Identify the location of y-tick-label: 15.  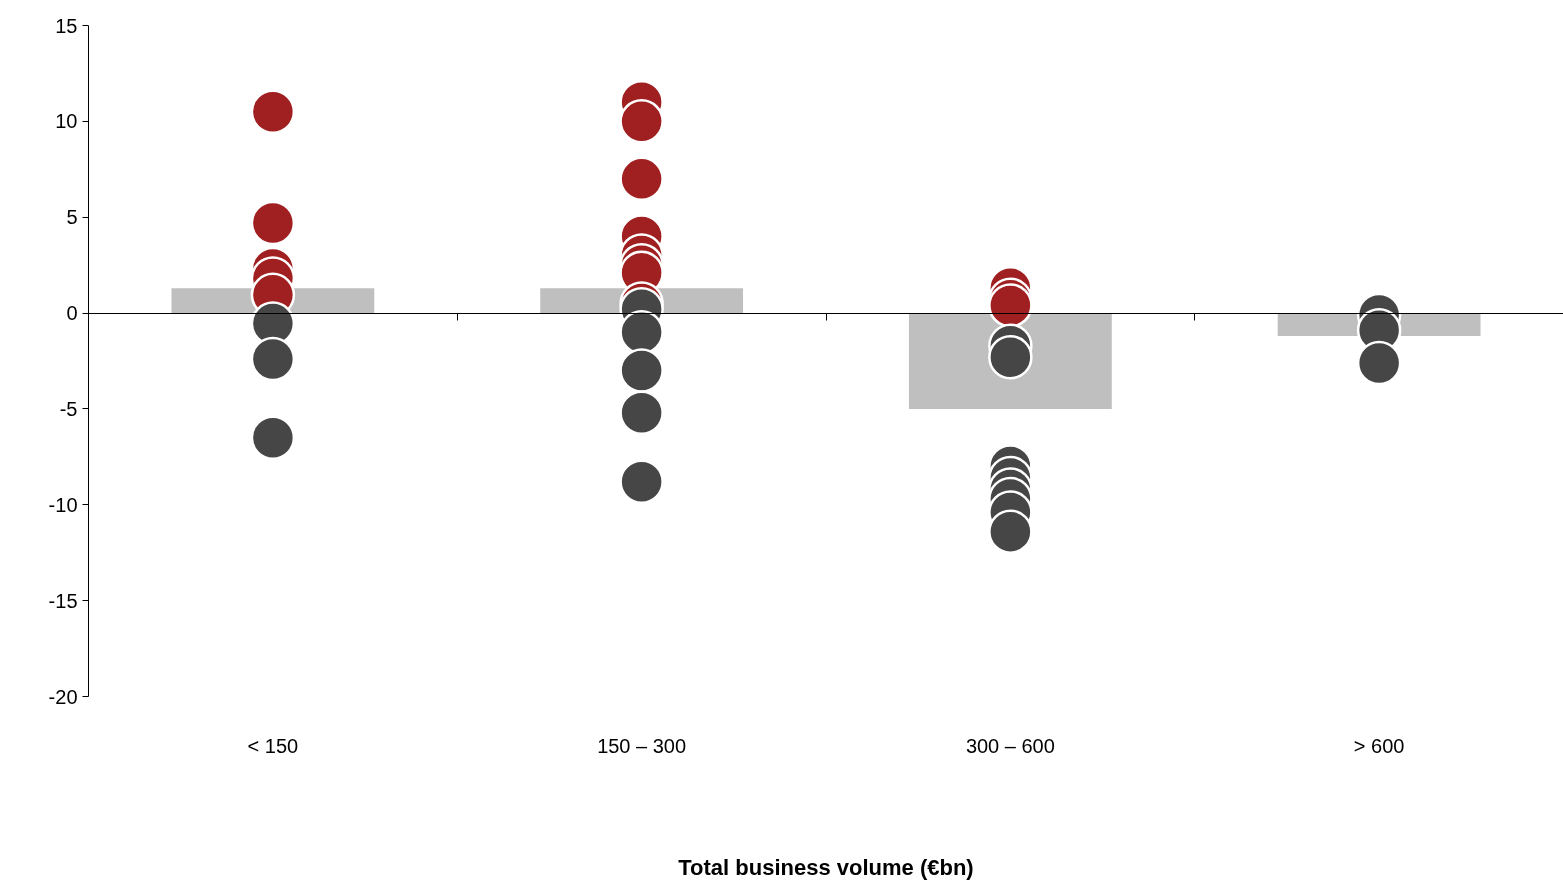
(66, 25).